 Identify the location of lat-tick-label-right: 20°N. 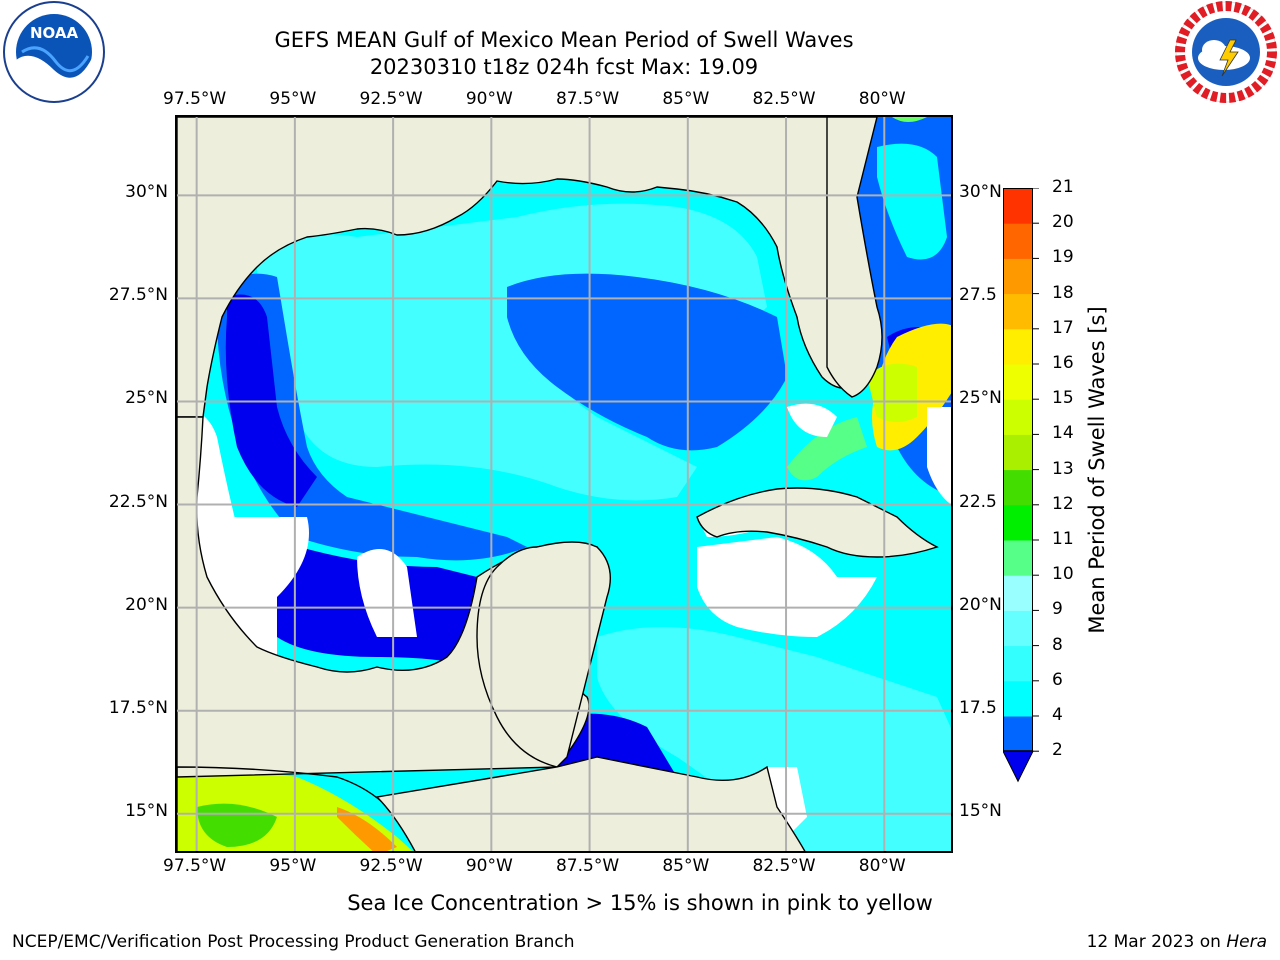
(981, 604).